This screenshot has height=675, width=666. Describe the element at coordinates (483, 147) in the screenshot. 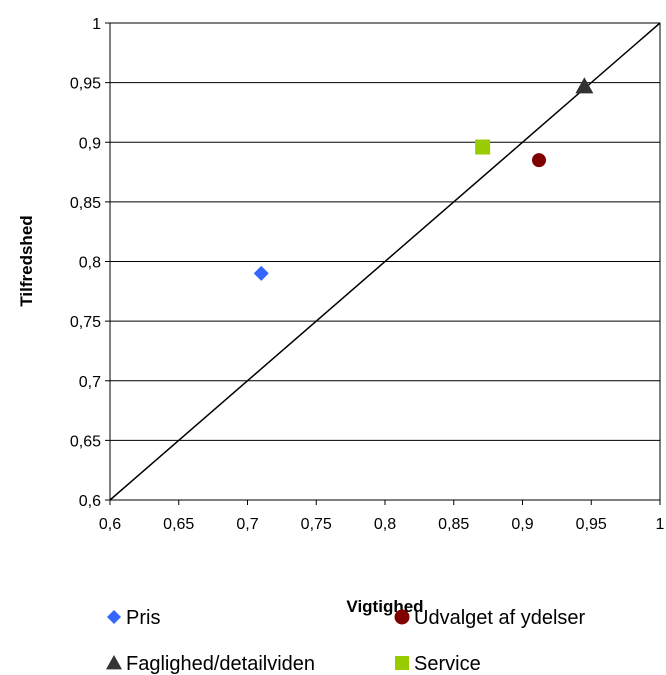

I see `data-point-square` at that location.